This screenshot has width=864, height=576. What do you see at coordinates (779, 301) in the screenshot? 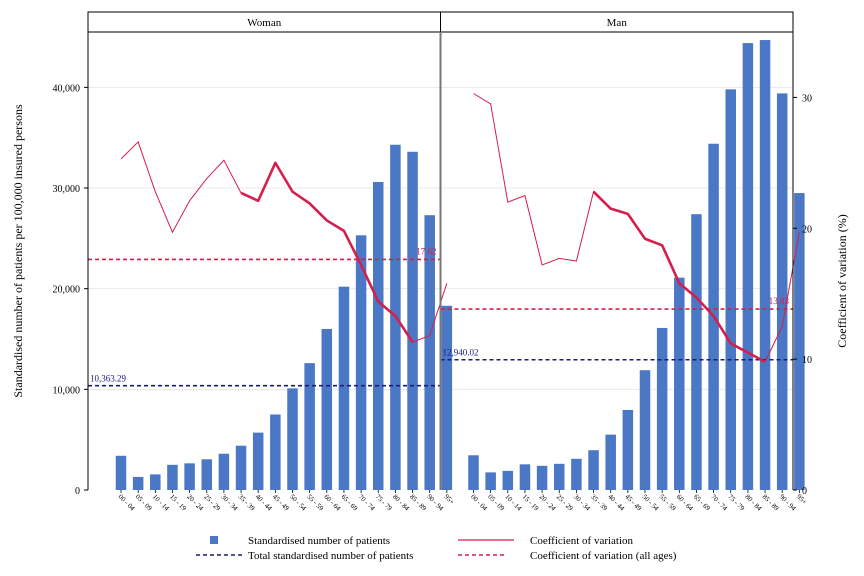
I see `cv-all-label: 13.83` at bounding box center [779, 301].